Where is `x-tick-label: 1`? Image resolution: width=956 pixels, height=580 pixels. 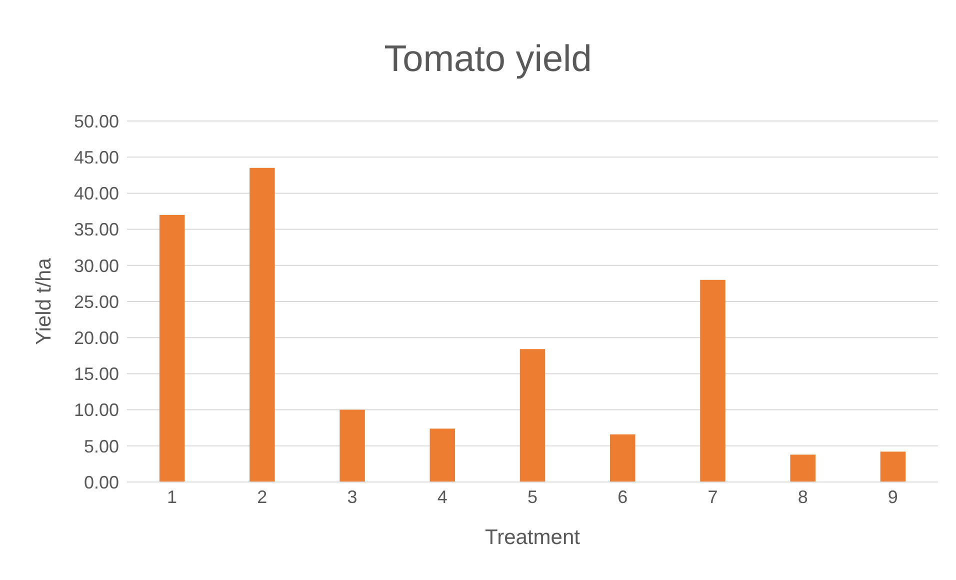 x-tick-label: 1 is located at coordinates (172, 496).